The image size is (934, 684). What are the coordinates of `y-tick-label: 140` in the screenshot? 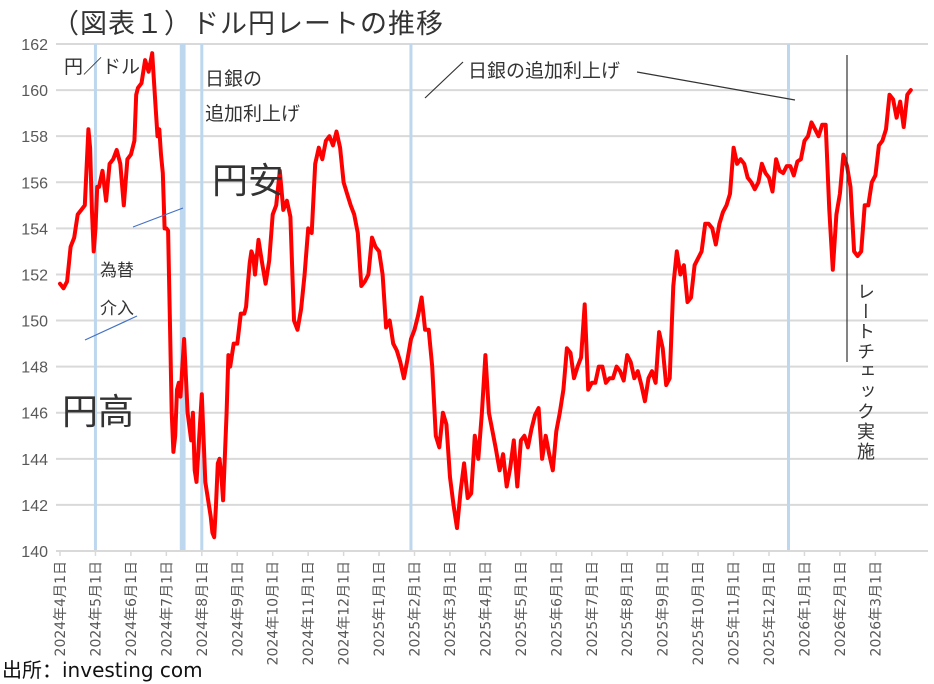 It's located at (34, 552).